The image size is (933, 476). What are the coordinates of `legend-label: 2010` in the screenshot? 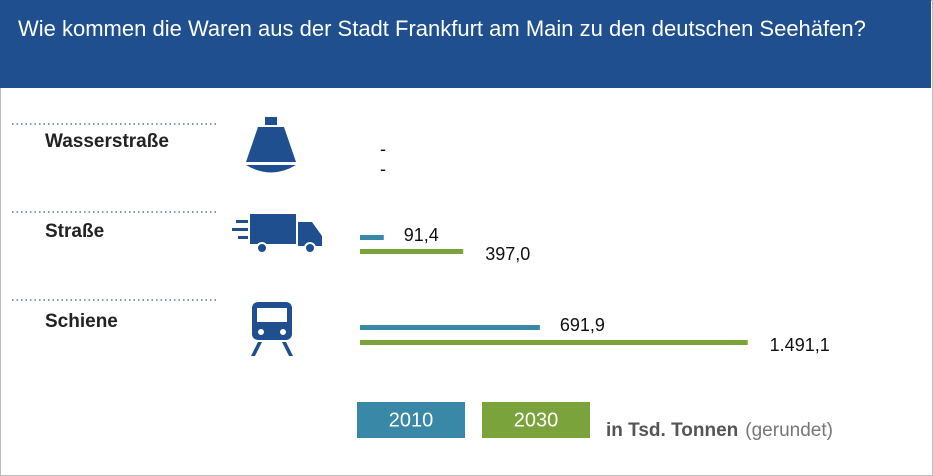 It's located at (411, 420).